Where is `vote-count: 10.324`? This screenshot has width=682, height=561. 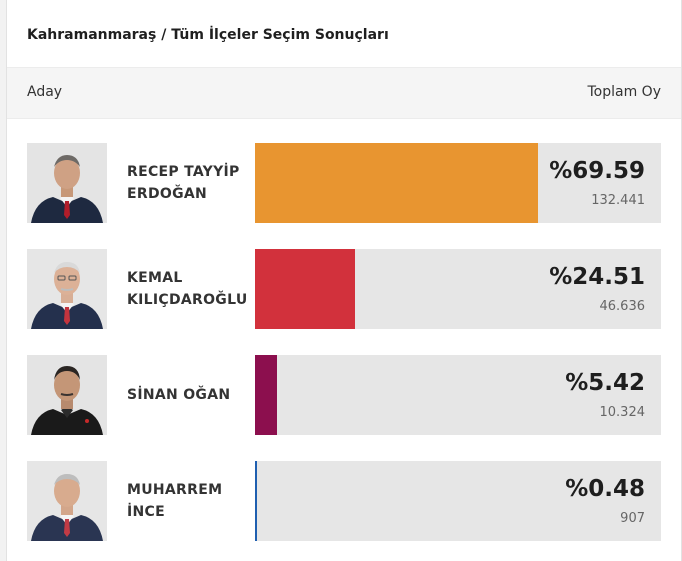
vote-count: 10.324 is located at coordinates (622, 412).